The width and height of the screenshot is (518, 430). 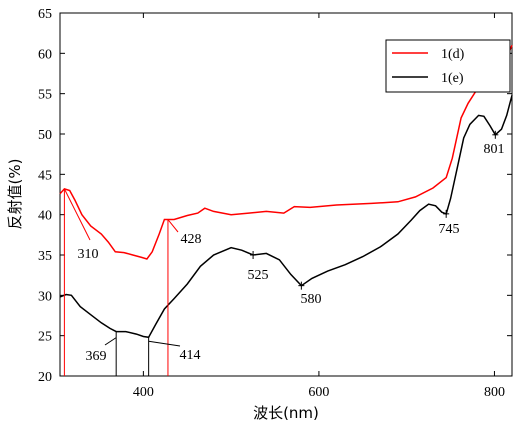 I want to click on annotation-label: 428, so click(x=191, y=239).